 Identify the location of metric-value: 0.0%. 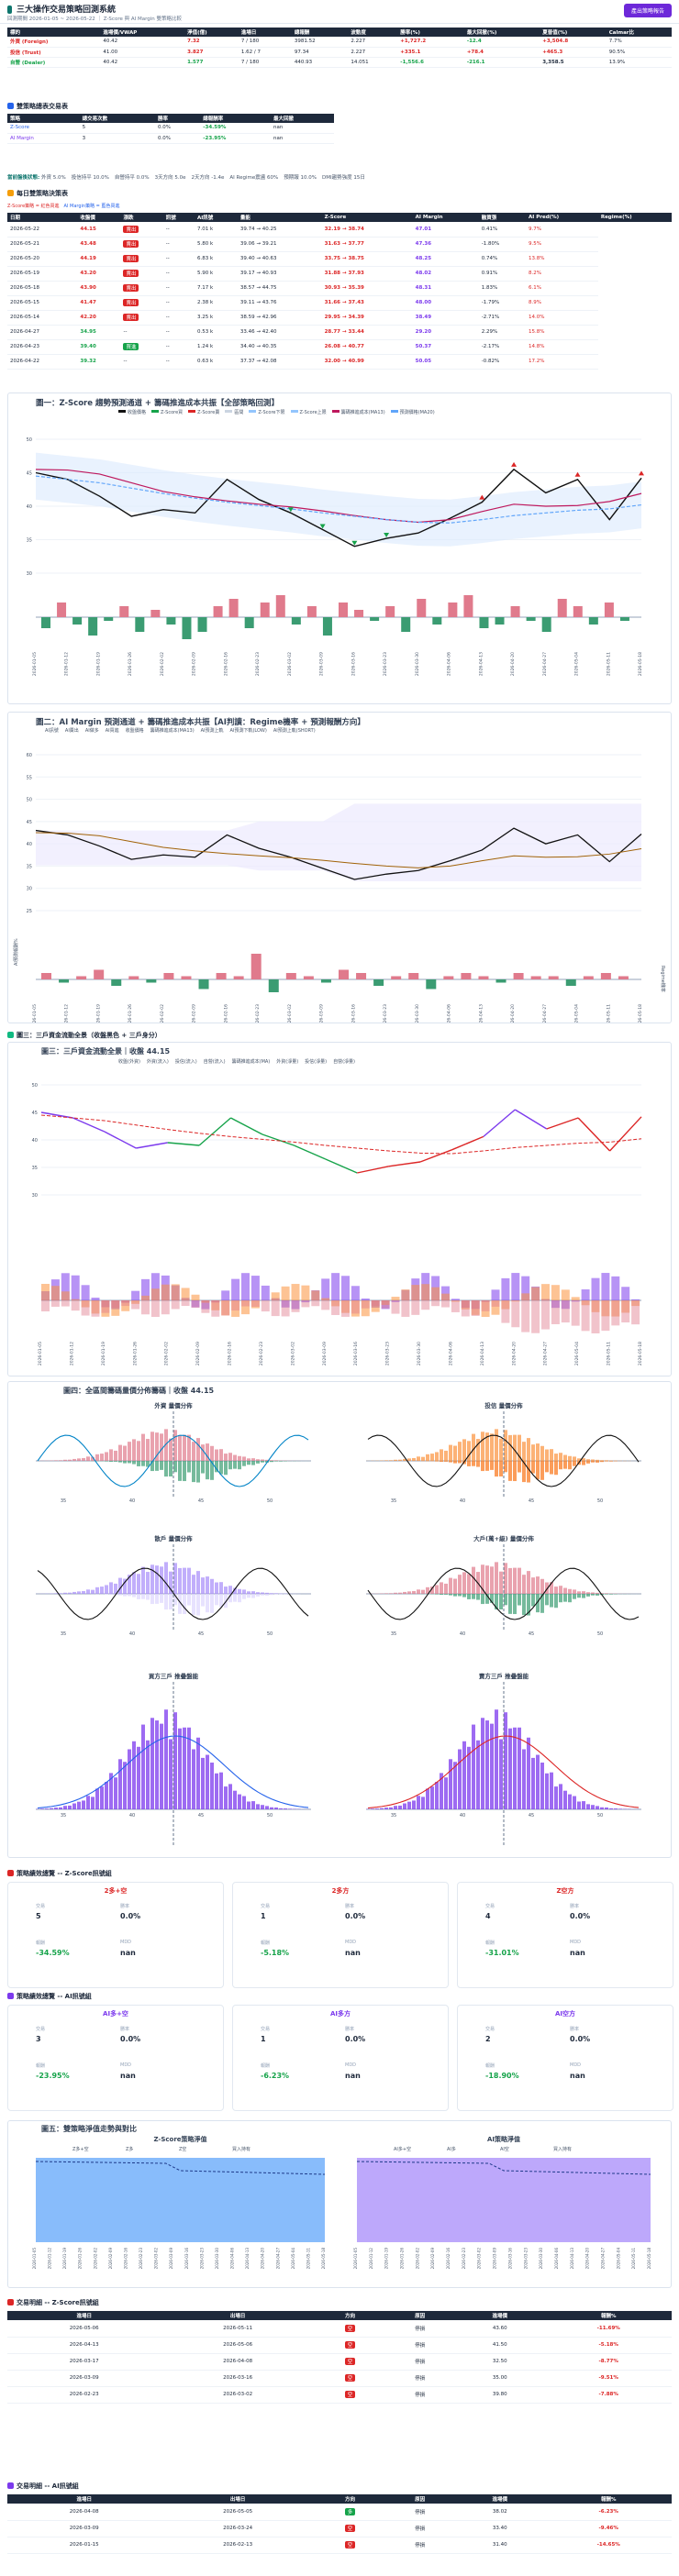
(355, 1916).